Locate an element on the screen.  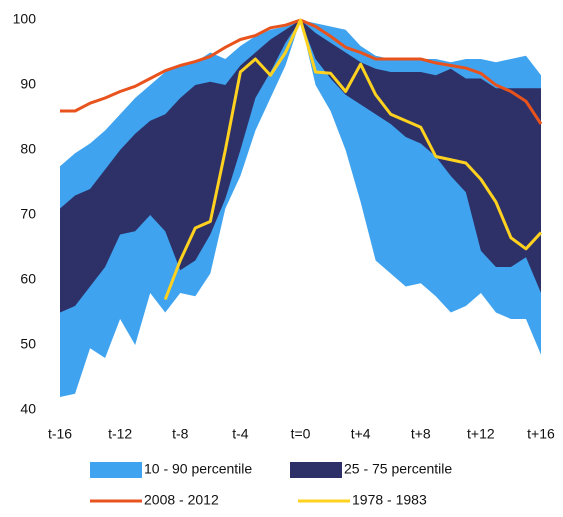
x-tick-label: t+12 is located at coordinates (481, 434).